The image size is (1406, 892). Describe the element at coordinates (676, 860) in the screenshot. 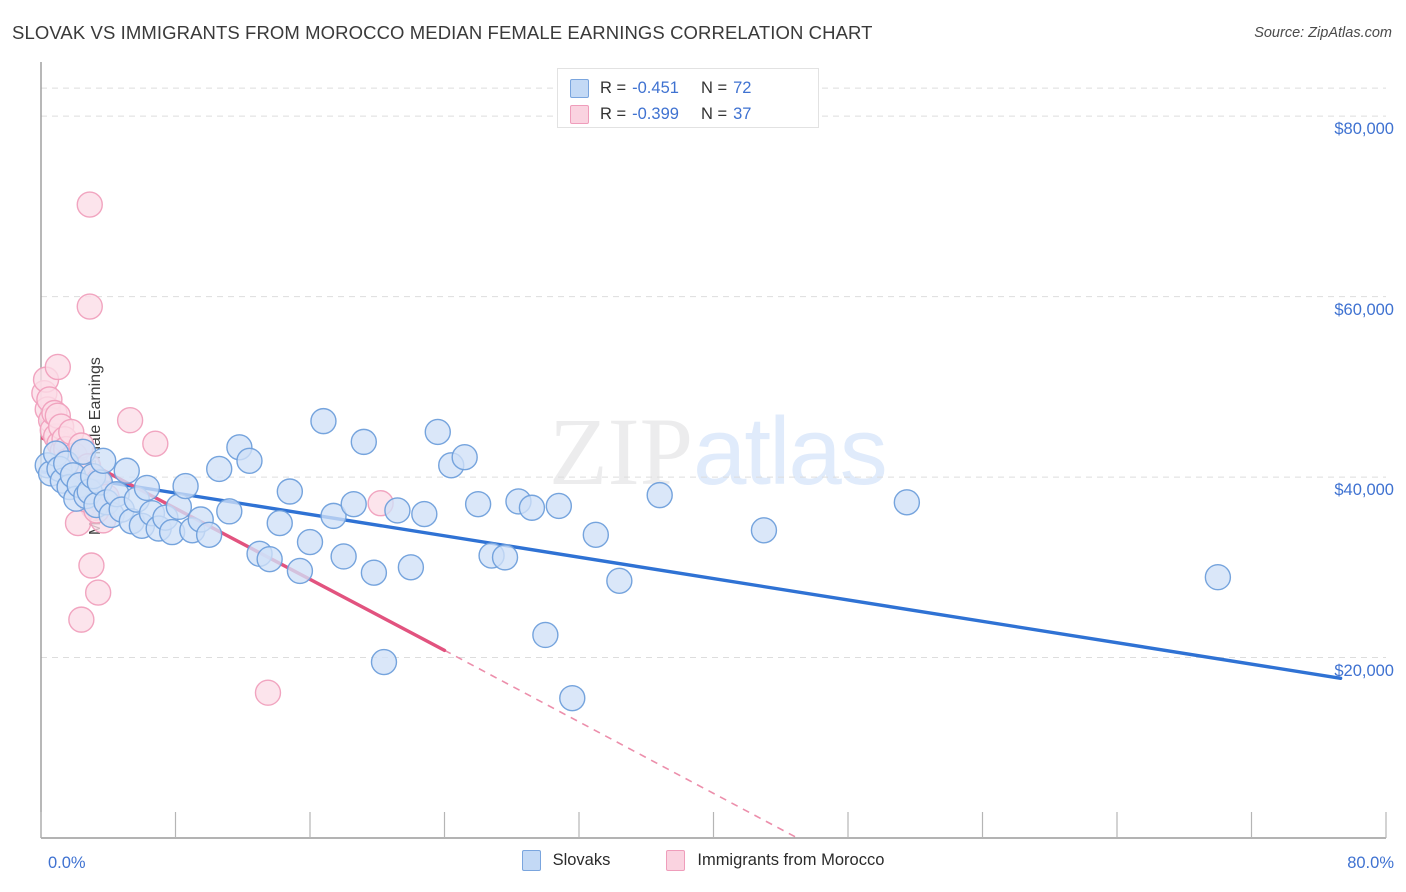

I see `morocco-swatch-icon` at that location.